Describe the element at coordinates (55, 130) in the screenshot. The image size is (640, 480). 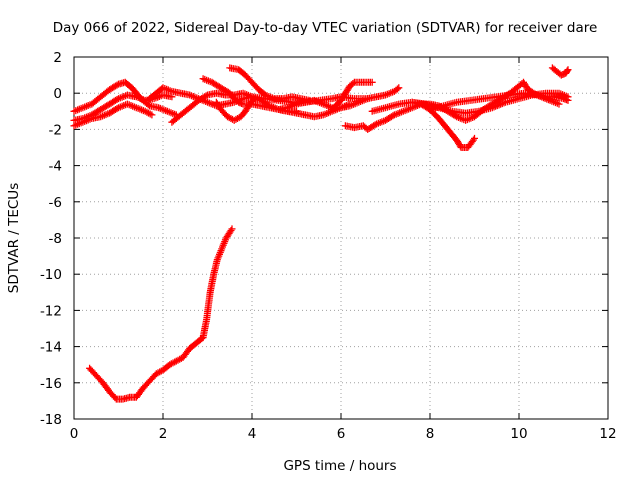
I see `y-tick-label: -2` at that location.